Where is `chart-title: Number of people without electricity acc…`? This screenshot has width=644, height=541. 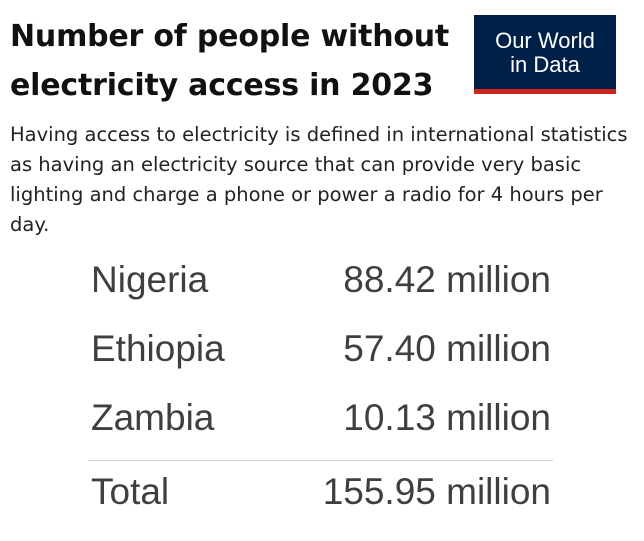 chart-title: Number of people without electricity acc… is located at coordinates (230, 61).